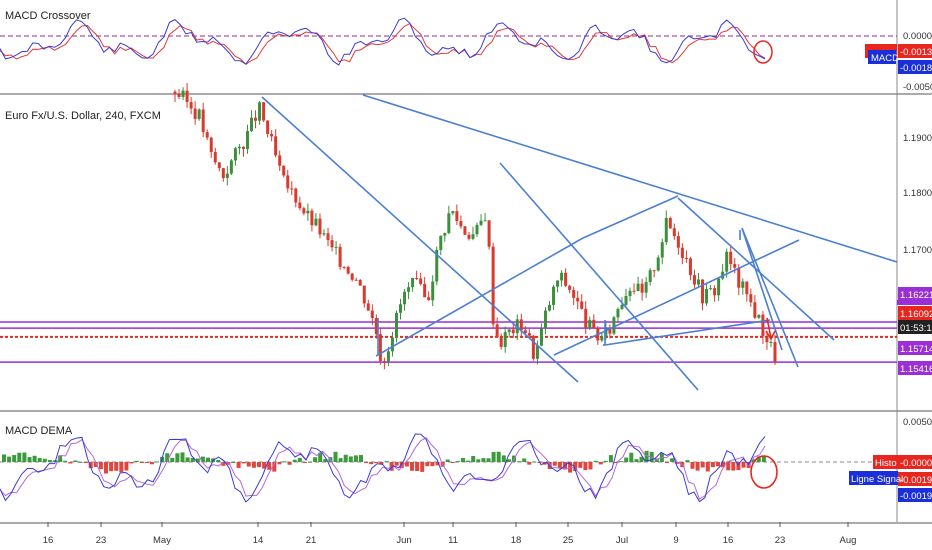 The width and height of the screenshot is (932, 550). I want to click on badge-ligne-signal, so click(873, 478).